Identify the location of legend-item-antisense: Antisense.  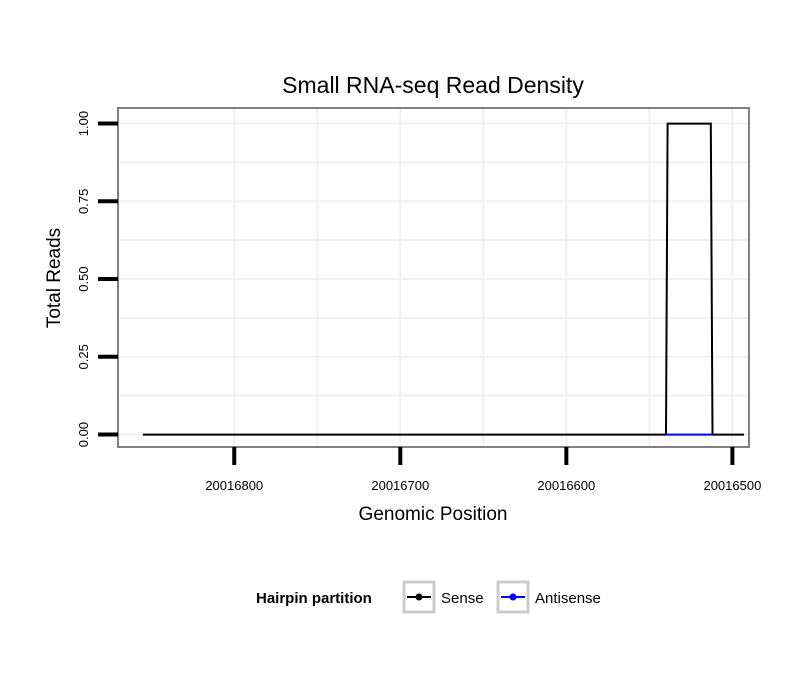
(548, 597).